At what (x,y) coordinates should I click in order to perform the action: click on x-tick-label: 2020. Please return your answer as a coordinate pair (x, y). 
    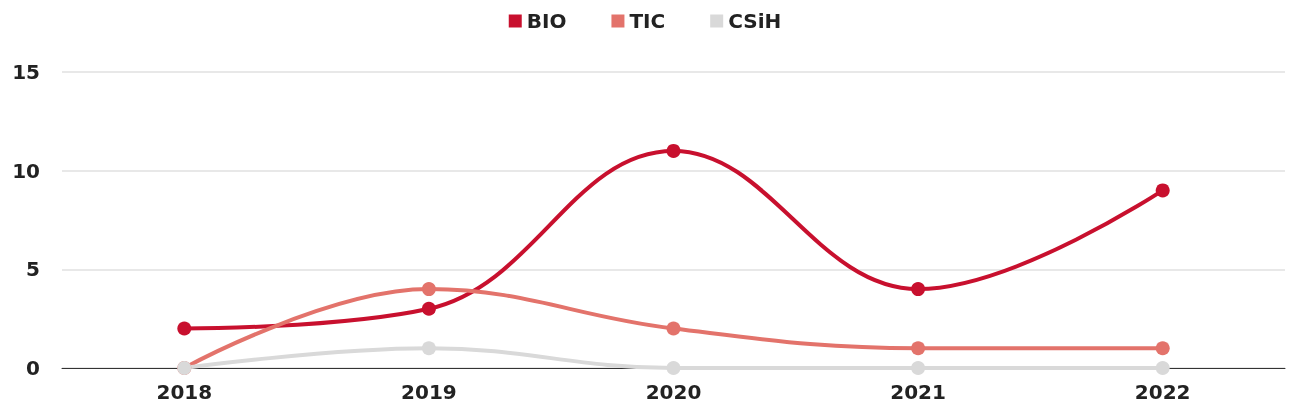
    Looking at the image, I should click on (673, 392).